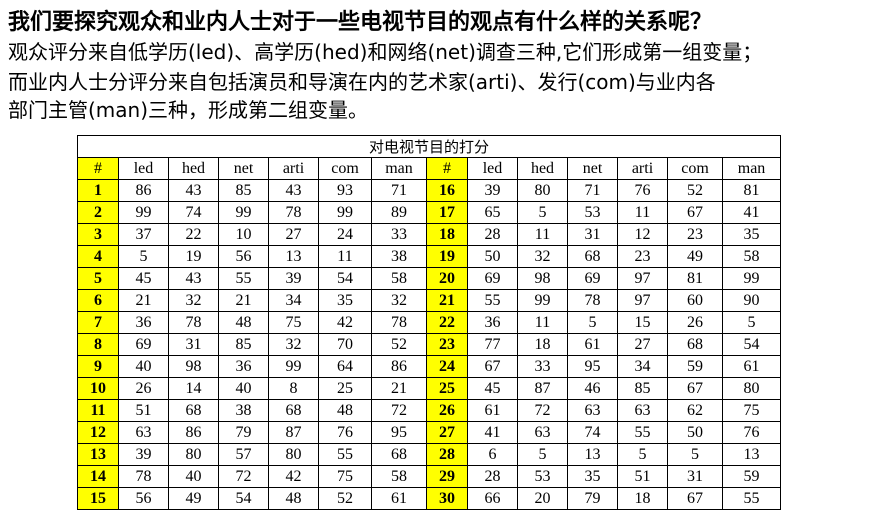 This screenshot has width=871, height=521. I want to click on score-cell-arti: 8, so click(293, 388).